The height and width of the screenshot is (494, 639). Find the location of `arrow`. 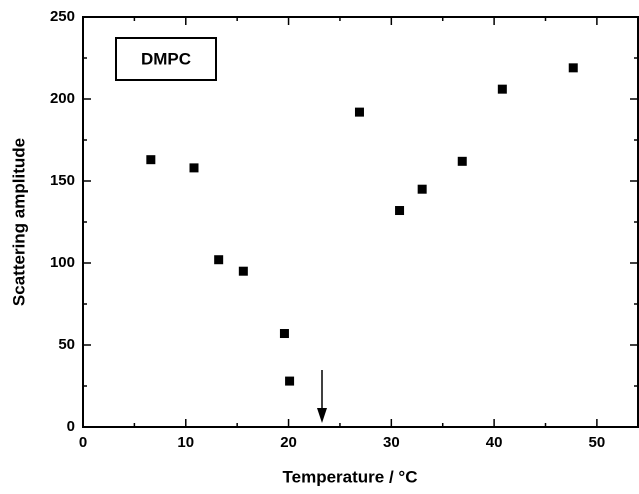

arrow is located at coordinates (322, 396).